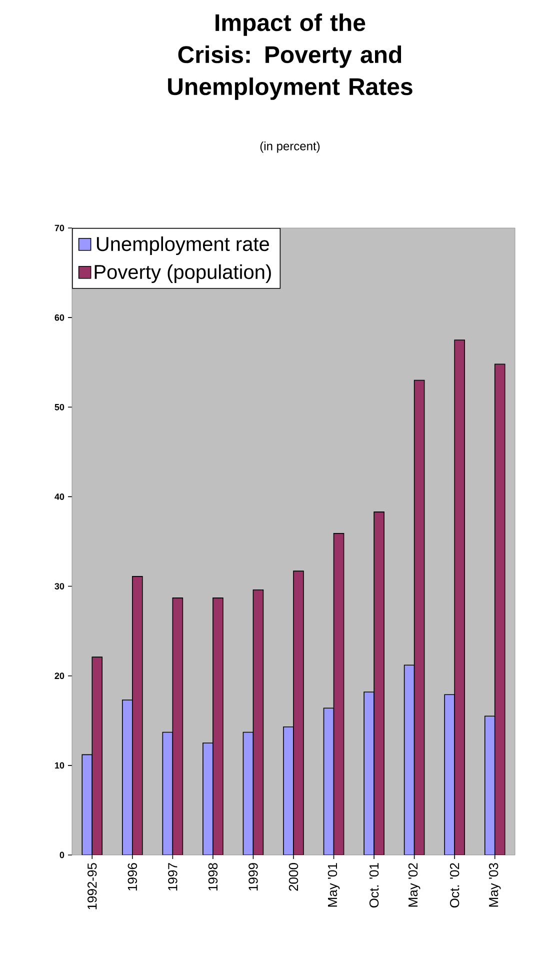 The width and height of the screenshot is (535, 955). Describe the element at coordinates (182, 274) in the screenshot. I see `legend-label: Poverty (population)` at that location.